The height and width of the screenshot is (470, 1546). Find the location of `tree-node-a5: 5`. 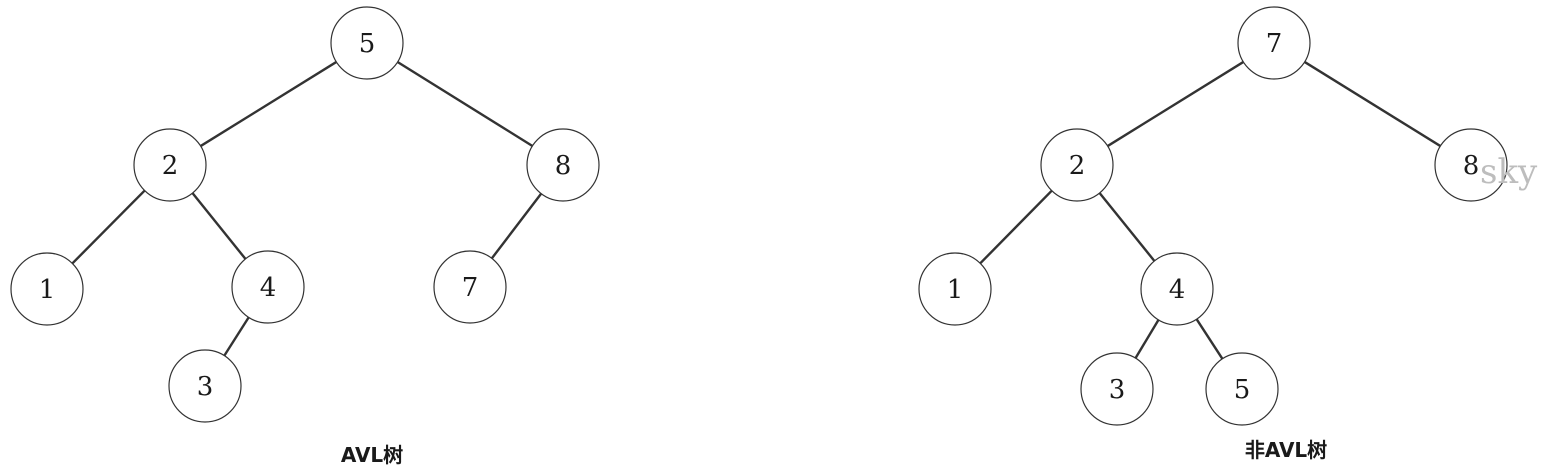

tree-node-a5: 5 is located at coordinates (367, 43).